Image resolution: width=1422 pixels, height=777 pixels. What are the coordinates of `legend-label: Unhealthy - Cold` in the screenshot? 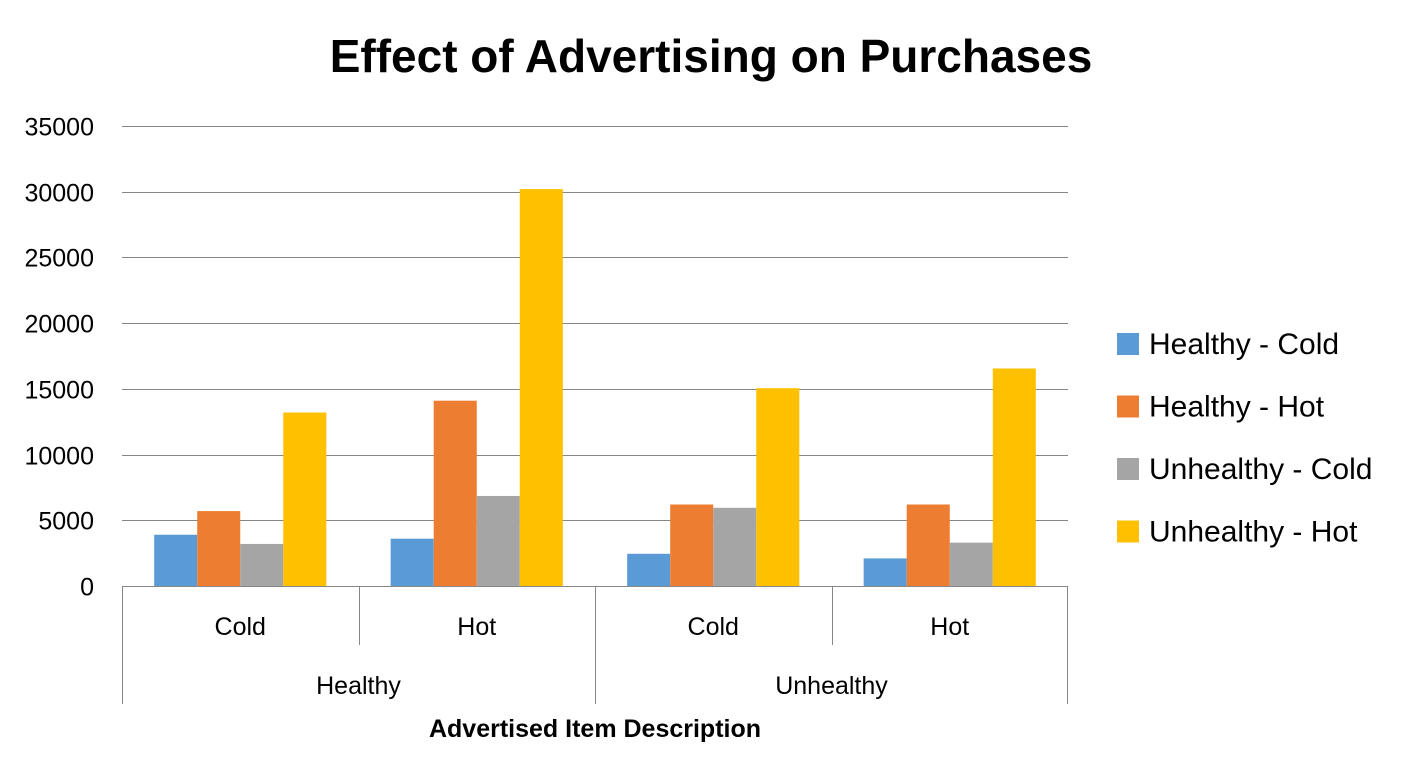 It's located at (1260, 469).